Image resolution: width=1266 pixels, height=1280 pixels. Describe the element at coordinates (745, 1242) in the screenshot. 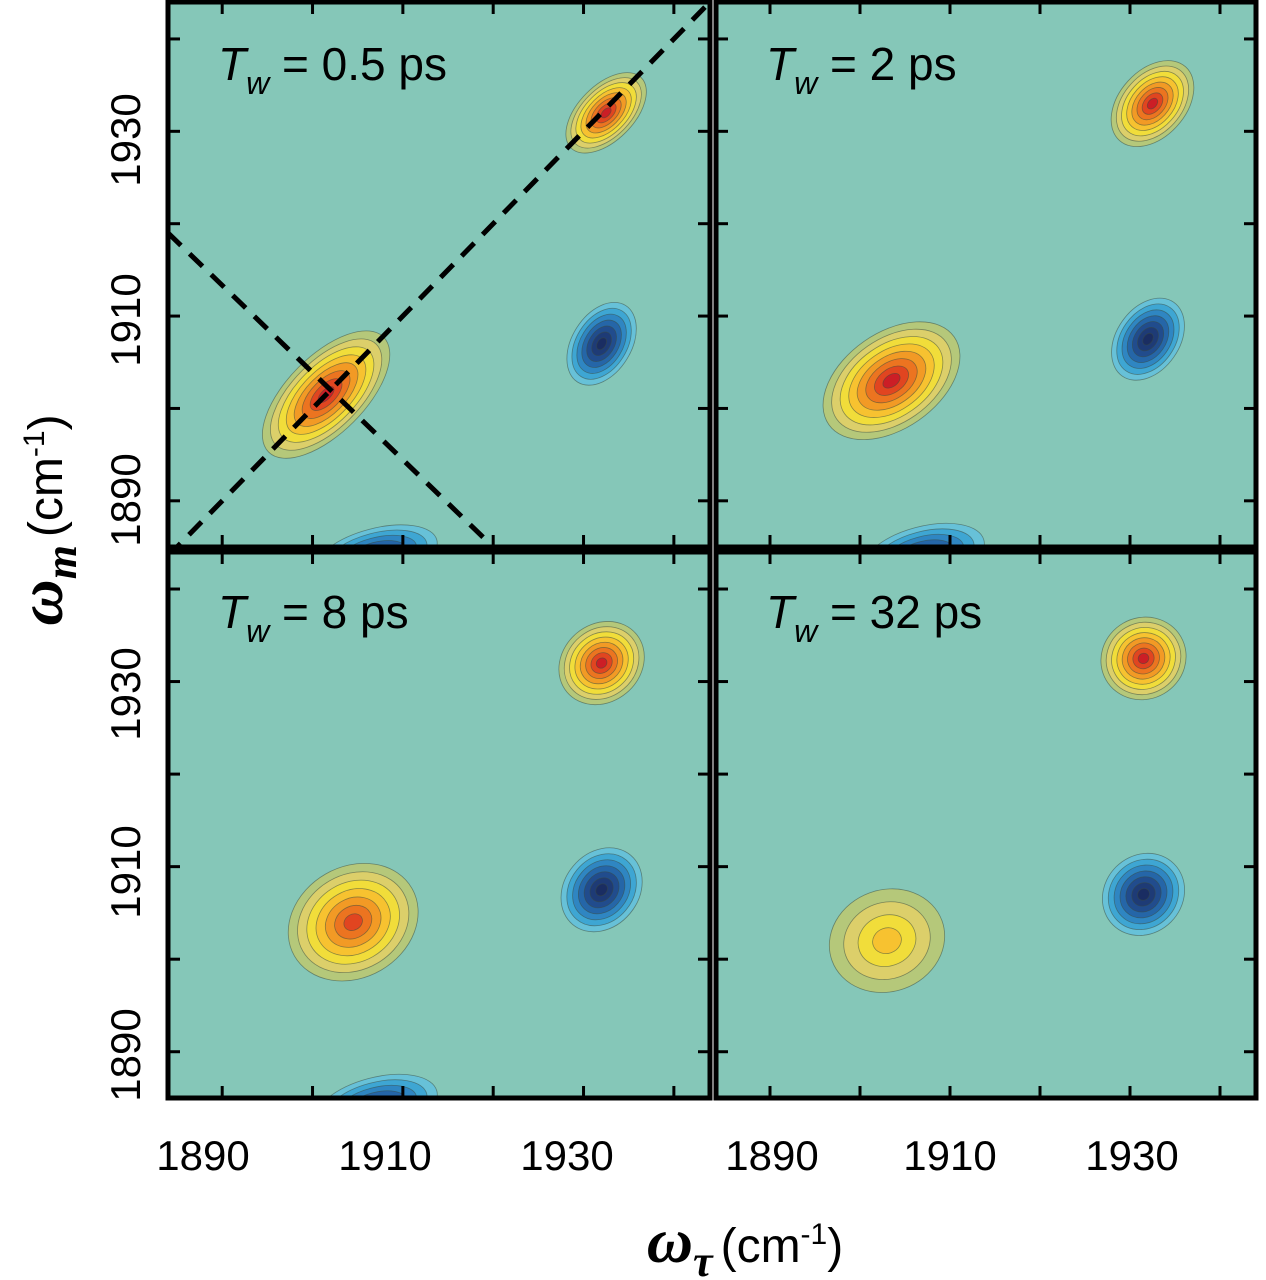

I see `x-axis-label: ωτ (cm-1)` at that location.